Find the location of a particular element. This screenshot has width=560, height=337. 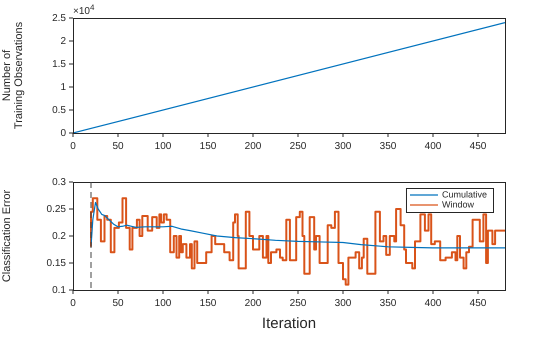

x-axis-title: Iteration is located at coordinates (289, 323).